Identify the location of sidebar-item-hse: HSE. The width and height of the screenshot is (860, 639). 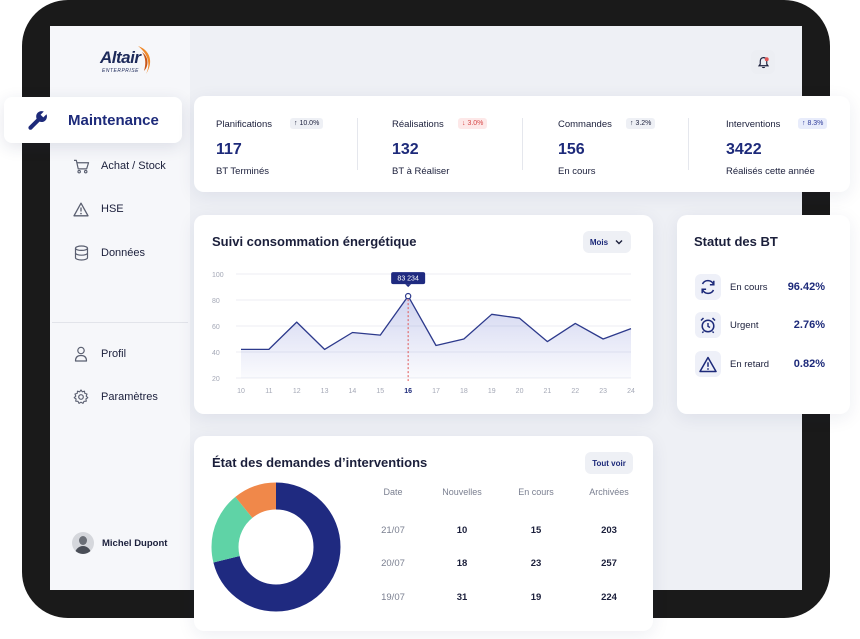
(98, 209).